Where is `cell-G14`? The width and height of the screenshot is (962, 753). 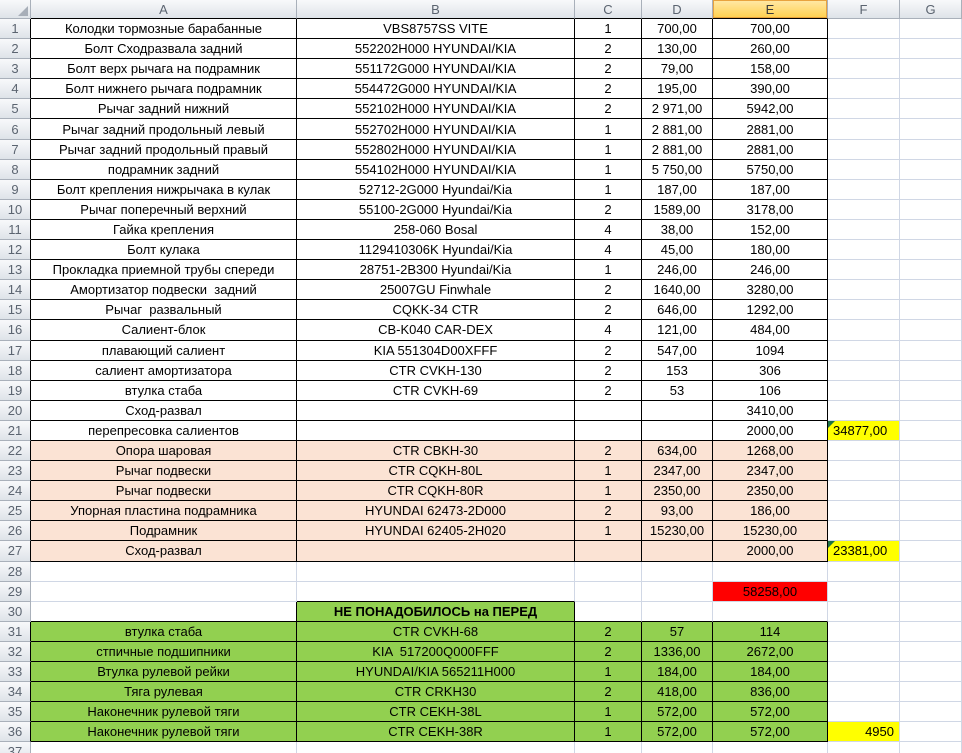 cell-G14 is located at coordinates (931, 290).